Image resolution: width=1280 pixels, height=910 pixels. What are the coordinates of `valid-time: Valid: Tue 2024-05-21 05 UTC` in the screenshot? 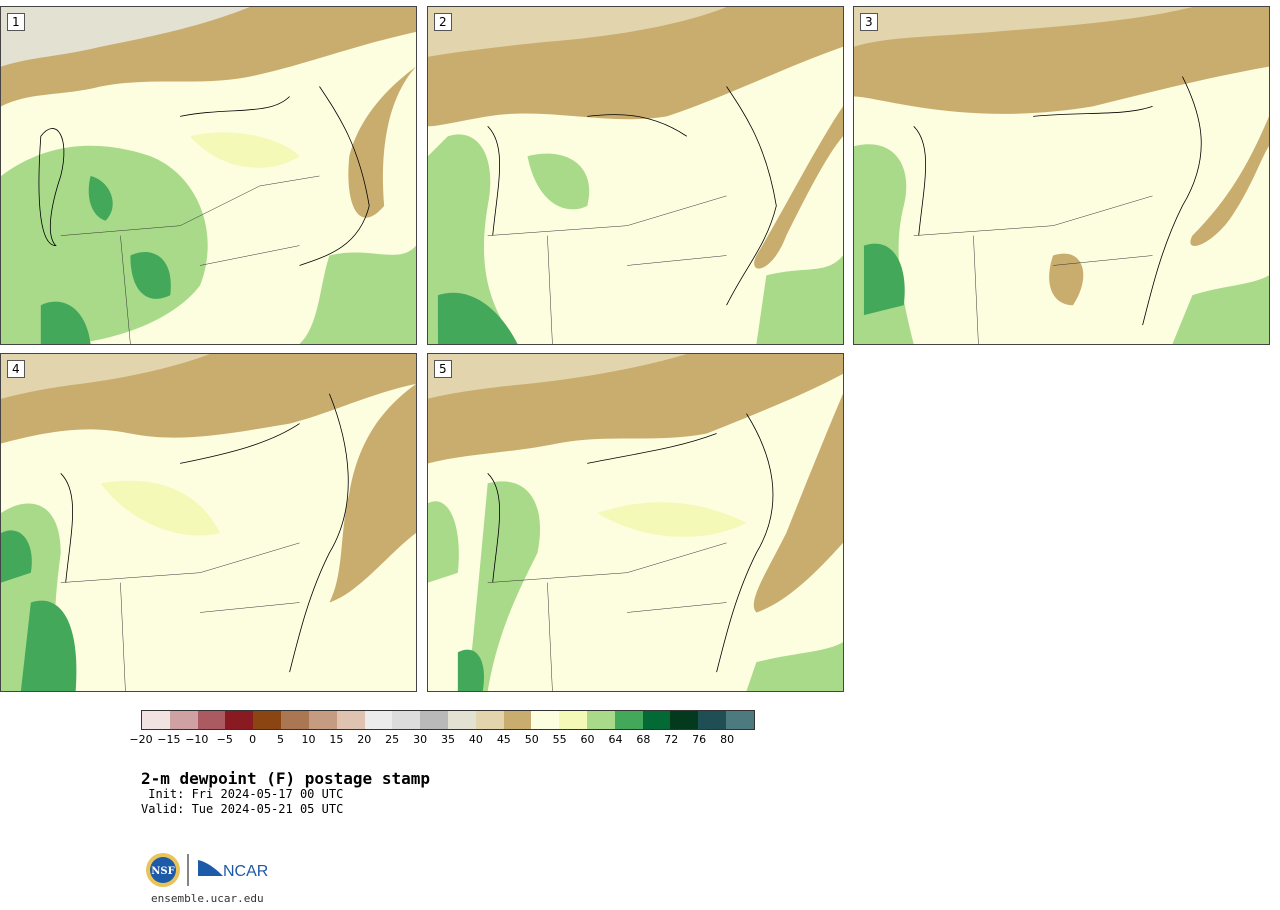 It's located at (242, 809).